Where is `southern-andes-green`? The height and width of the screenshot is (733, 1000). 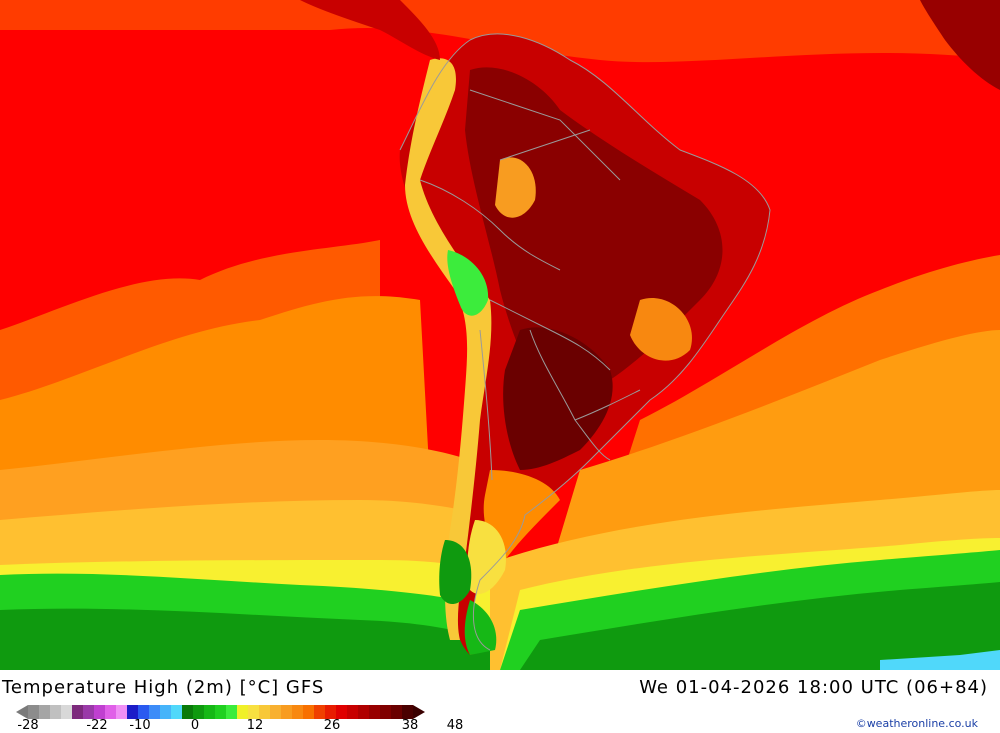
southern-andes-green is located at coordinates (455, 572).